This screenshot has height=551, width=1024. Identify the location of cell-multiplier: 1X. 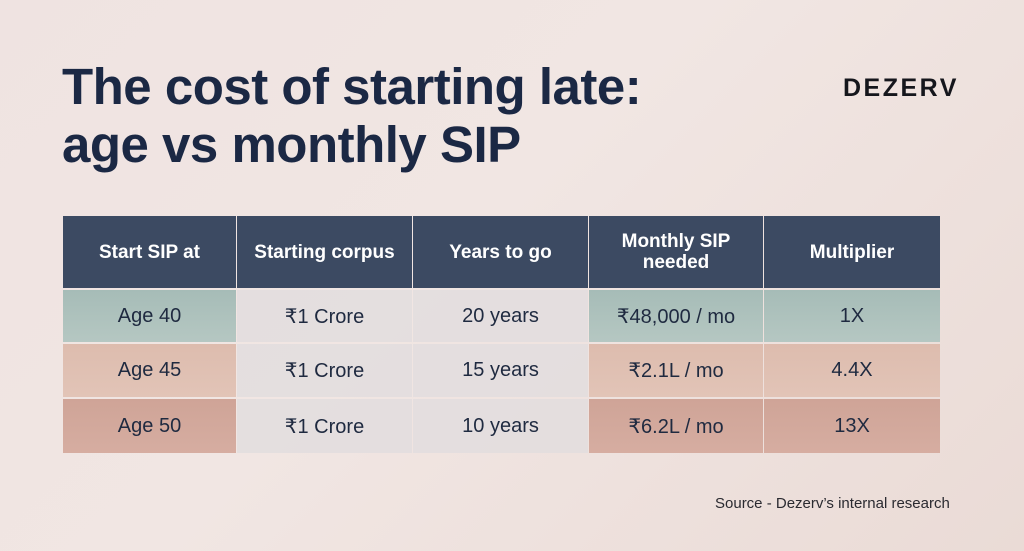
(852, 316).